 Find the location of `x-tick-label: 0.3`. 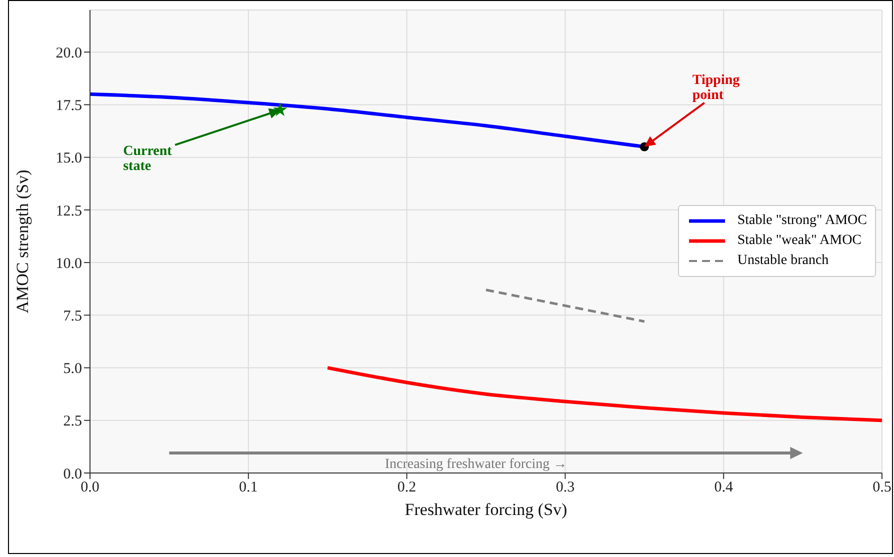

x-tick-label: 0.3 is located at coordinates (565, 488).